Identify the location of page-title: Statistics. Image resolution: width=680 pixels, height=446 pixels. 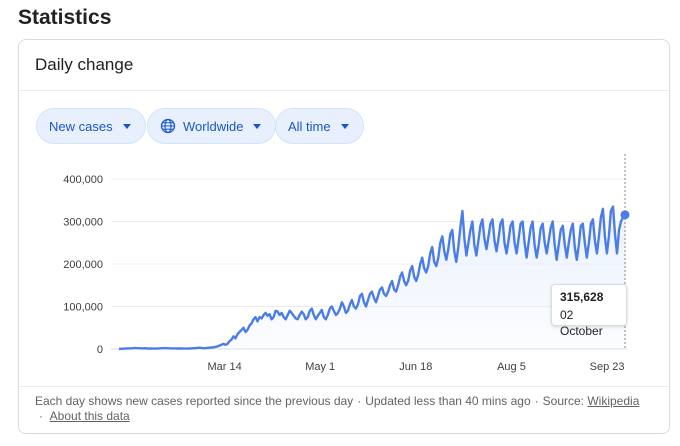
(65, 17).